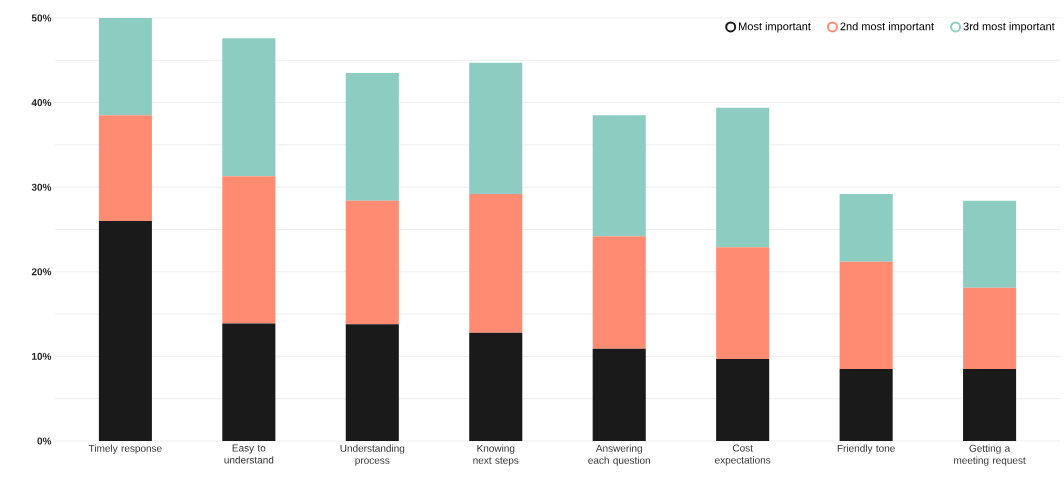 The height and width of the screenshot is (492, 1064). Describe the element at coordinates (41, 187) in the screenshot. I see `y-tick-label: 30%` at that location.